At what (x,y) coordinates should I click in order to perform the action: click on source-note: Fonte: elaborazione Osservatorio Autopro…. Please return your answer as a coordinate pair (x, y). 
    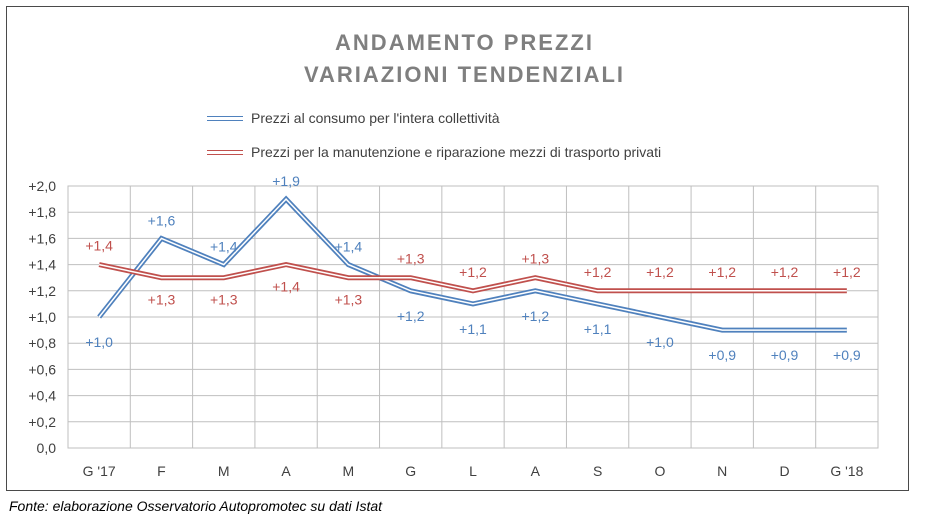
    Looking at the image, I should click on (196, 506).